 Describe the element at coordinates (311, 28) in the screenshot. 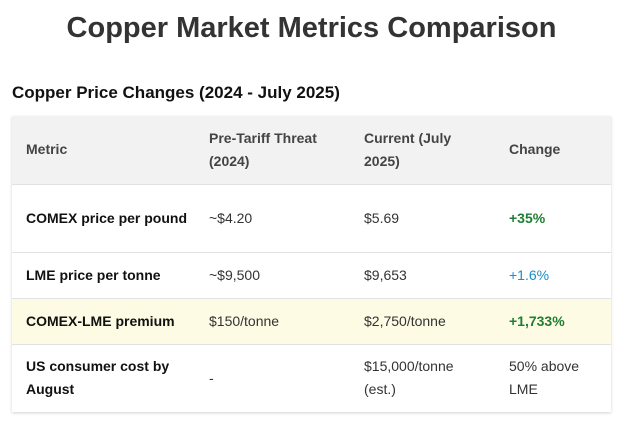

I see `page-title: Copper Market Metrics Comparison` at that location.